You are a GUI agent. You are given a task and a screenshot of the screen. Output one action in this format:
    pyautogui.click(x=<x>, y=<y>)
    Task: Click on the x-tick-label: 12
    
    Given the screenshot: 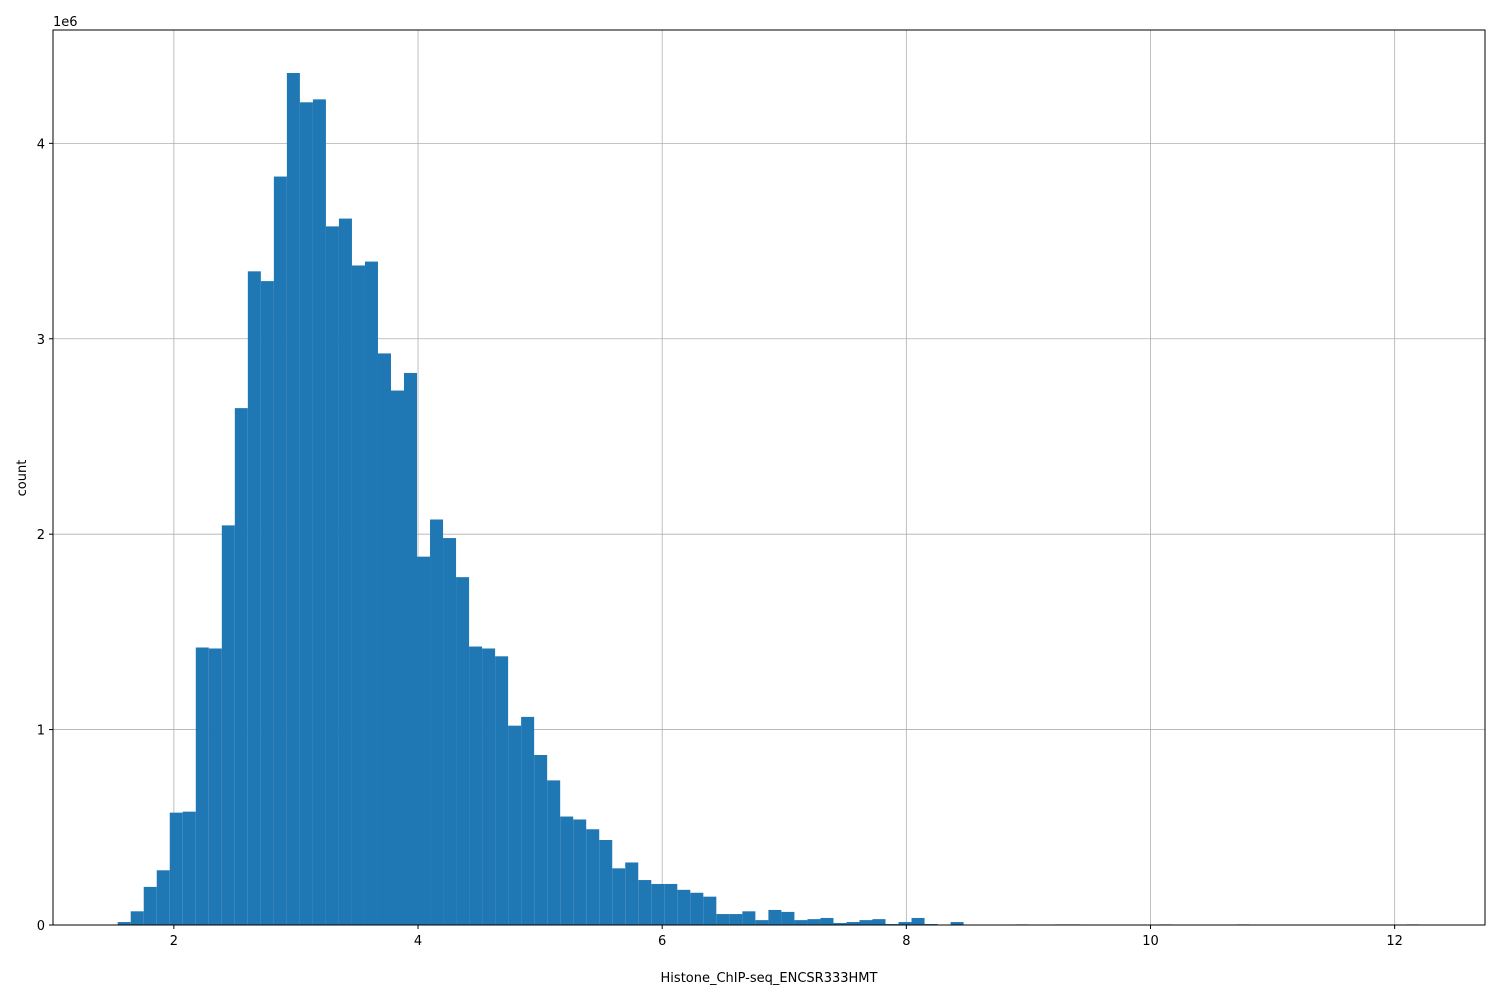 What is the action you would take?
    pyautogui.click(x=1394, y=941)
    